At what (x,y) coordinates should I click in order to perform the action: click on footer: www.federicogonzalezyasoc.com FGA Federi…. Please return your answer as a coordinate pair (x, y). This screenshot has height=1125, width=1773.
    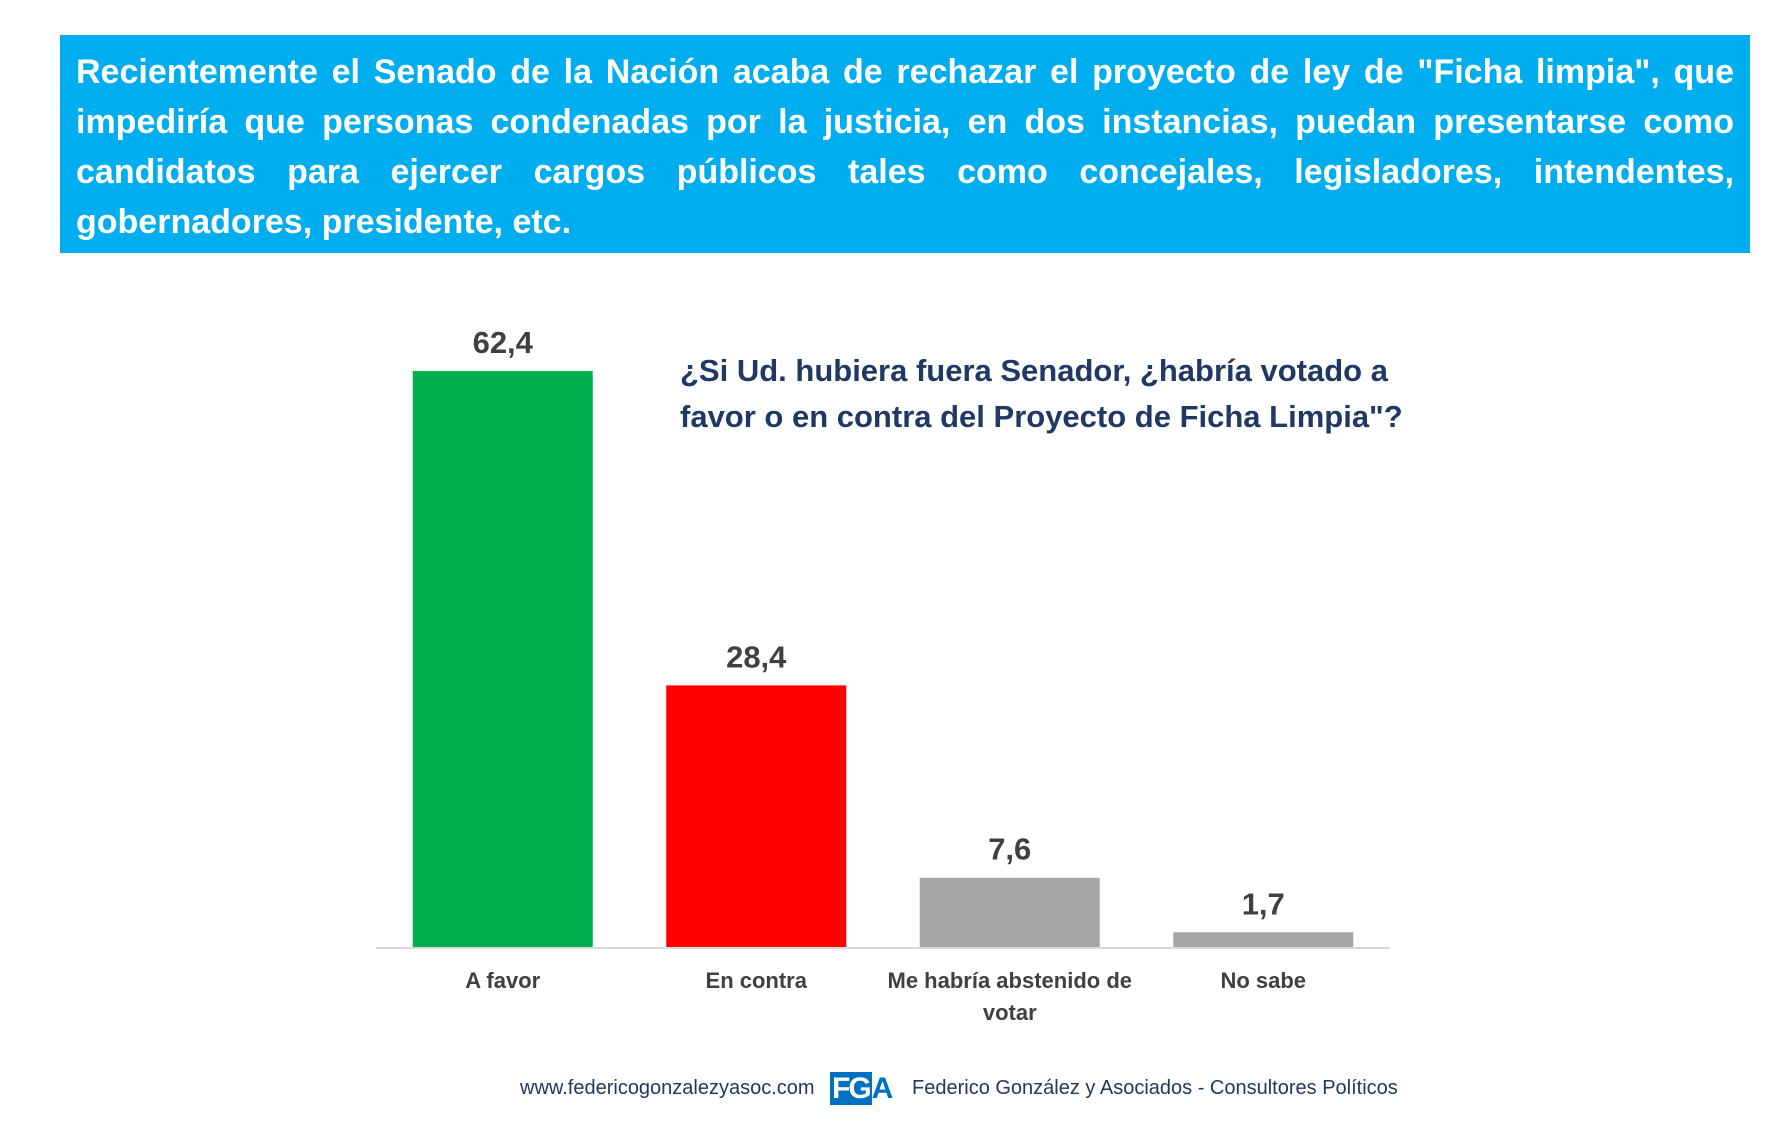
    Looking at the image, I should click on (886, 1092).